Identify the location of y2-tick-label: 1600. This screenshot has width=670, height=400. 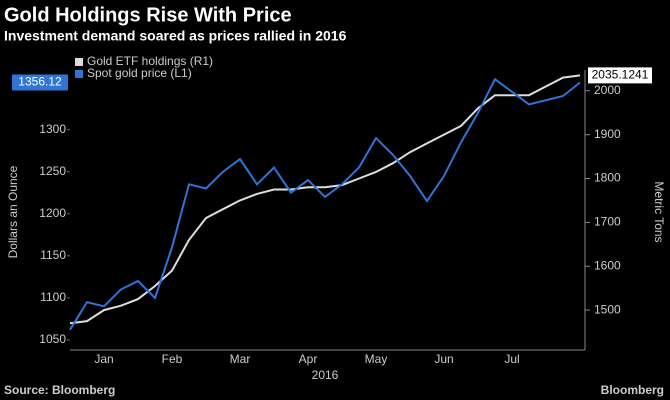
(607, 265).